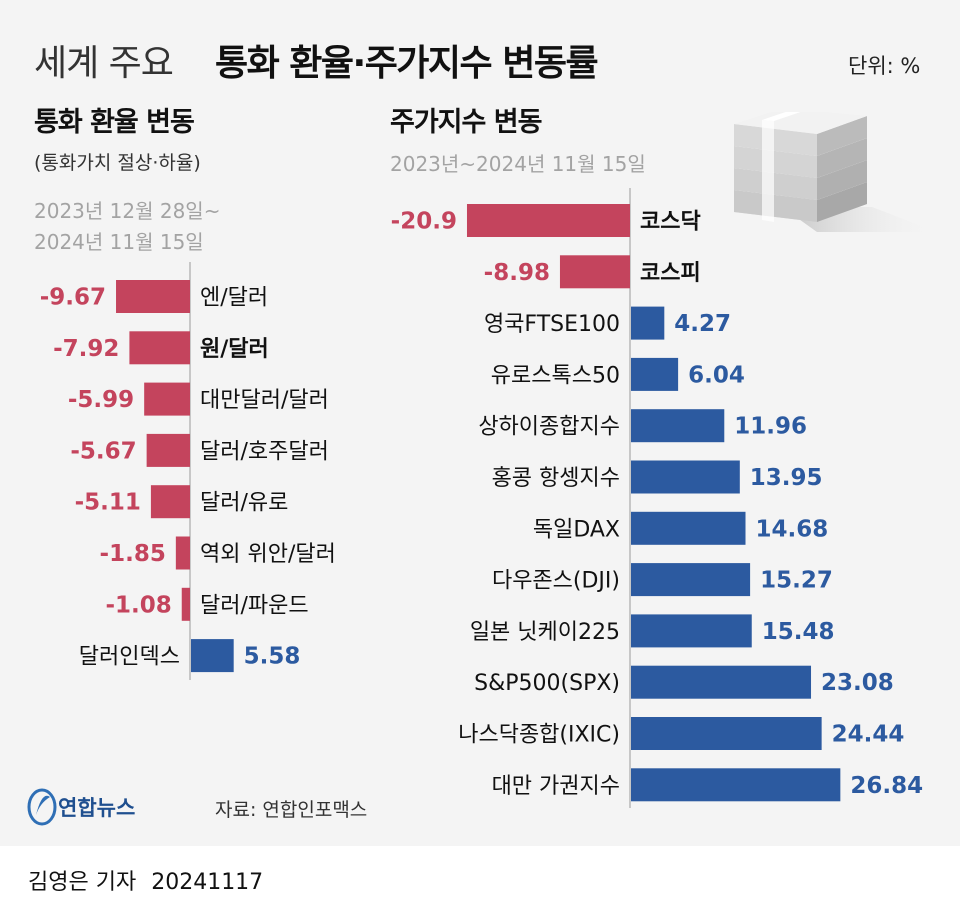  Describe the element at coordinates (234, 349) in the screenshot. I see `currency-category-label: 원/달러` at that location.